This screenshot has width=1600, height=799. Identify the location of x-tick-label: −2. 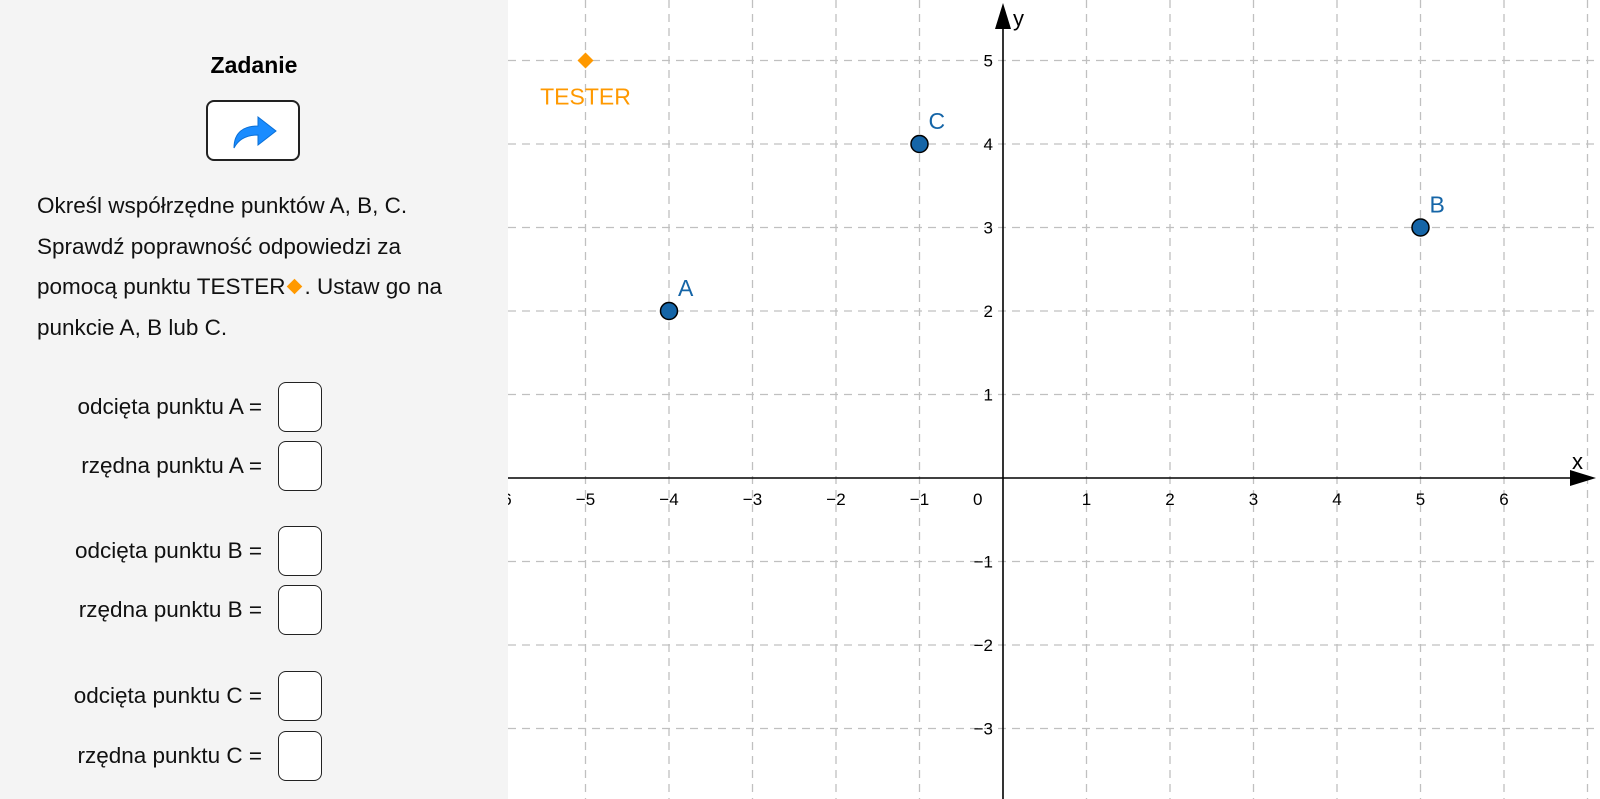
(835, 499).